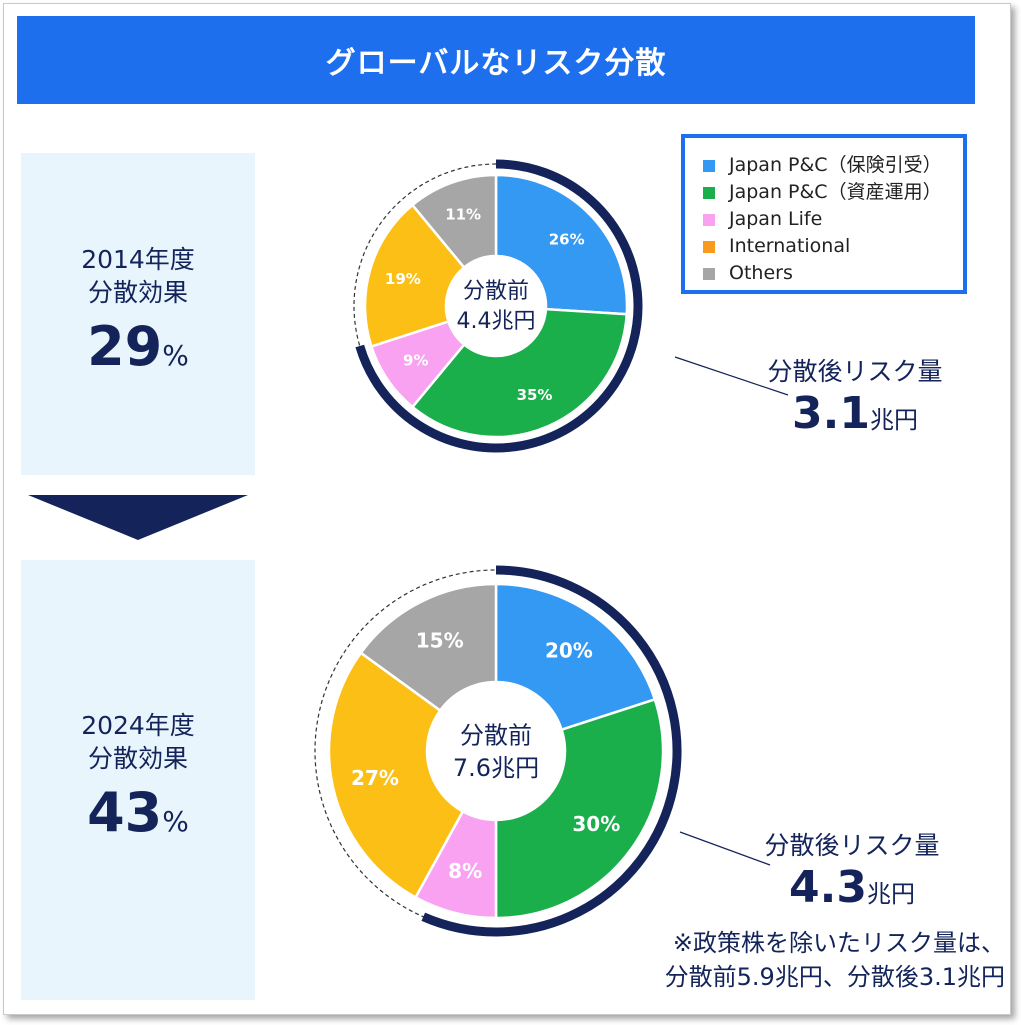  I want to click on after-risk-2014: 分散後リスク量 3.1兆円, so click(855, 399).